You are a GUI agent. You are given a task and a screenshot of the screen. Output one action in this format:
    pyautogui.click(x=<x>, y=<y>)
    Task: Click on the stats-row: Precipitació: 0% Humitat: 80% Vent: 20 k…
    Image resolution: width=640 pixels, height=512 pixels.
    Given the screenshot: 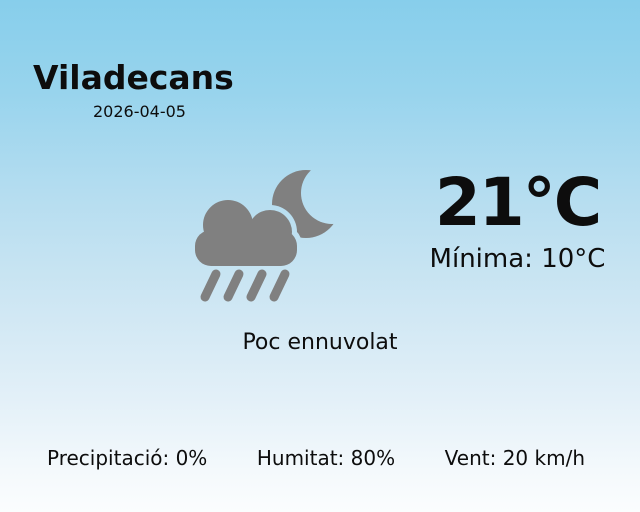 What is the action you would take?
    pyautogui.click(x=320, y=458)
    